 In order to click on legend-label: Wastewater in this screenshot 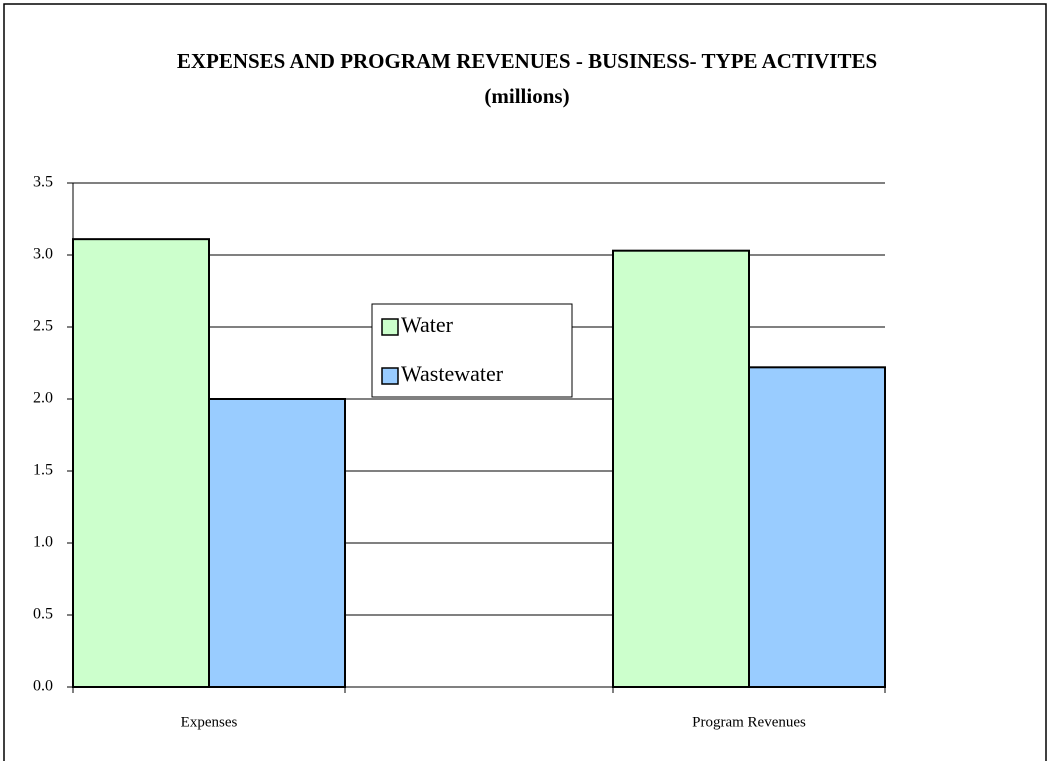, I will do `click(452, 373)`.